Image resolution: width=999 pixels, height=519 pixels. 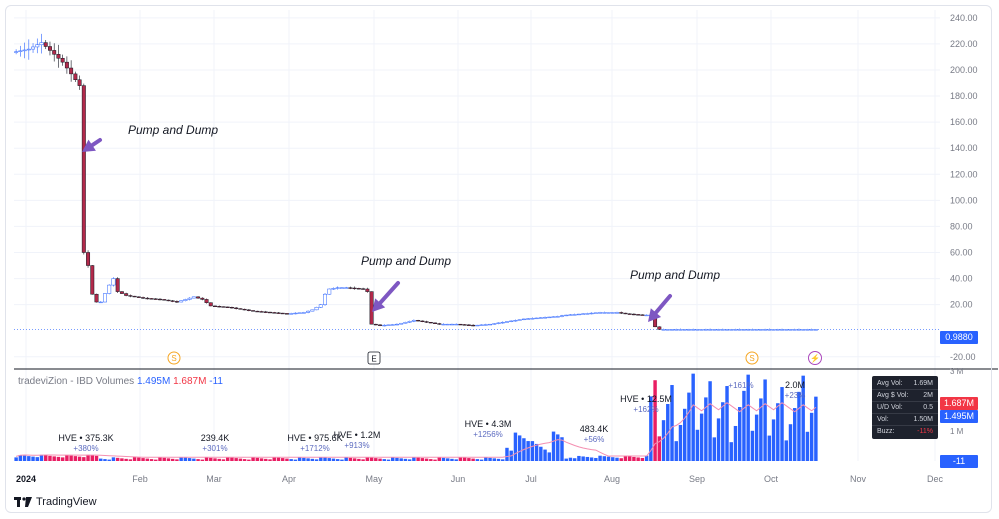 What do you see at coordinates (214, 448) in the screenshot?
I see `hve-percent: +301%` at bounding box center [214, 448].